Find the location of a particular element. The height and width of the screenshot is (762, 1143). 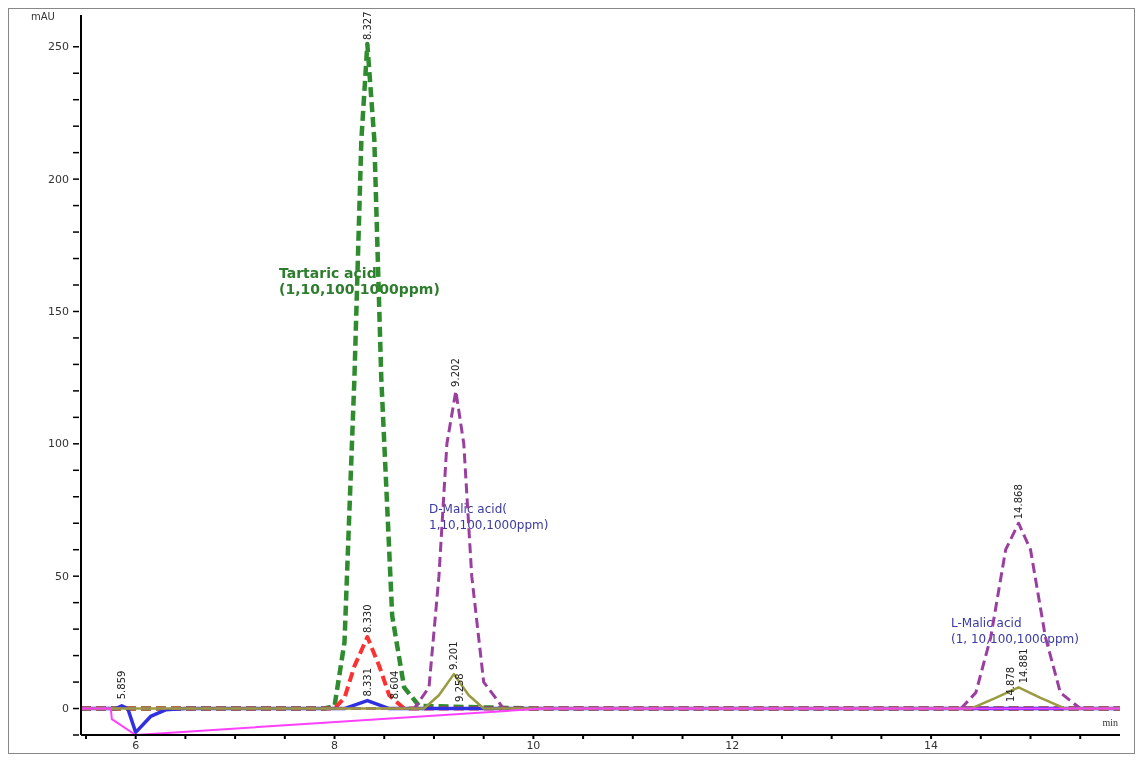

annotation: 9.202 is located at coordinates (456, 372).